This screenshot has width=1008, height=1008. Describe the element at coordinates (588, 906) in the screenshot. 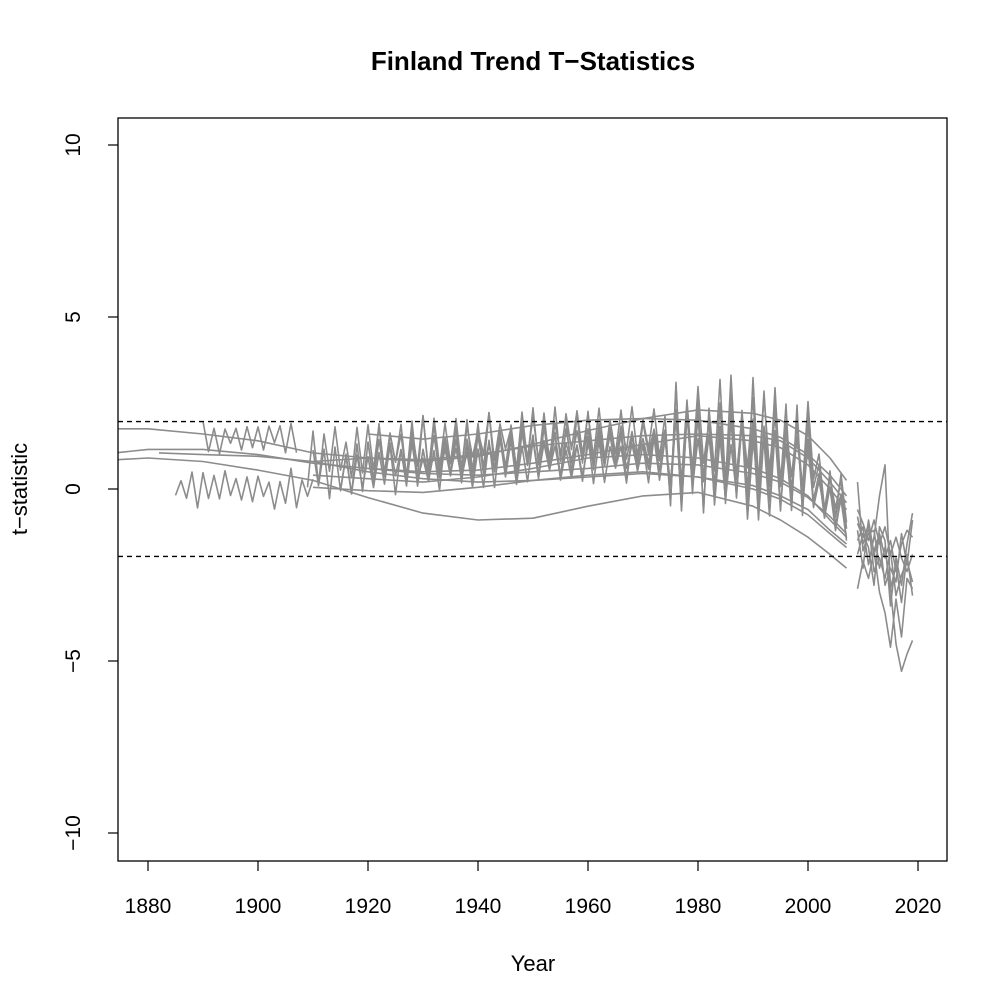

I see `x-tick-label: 1960` at that location.